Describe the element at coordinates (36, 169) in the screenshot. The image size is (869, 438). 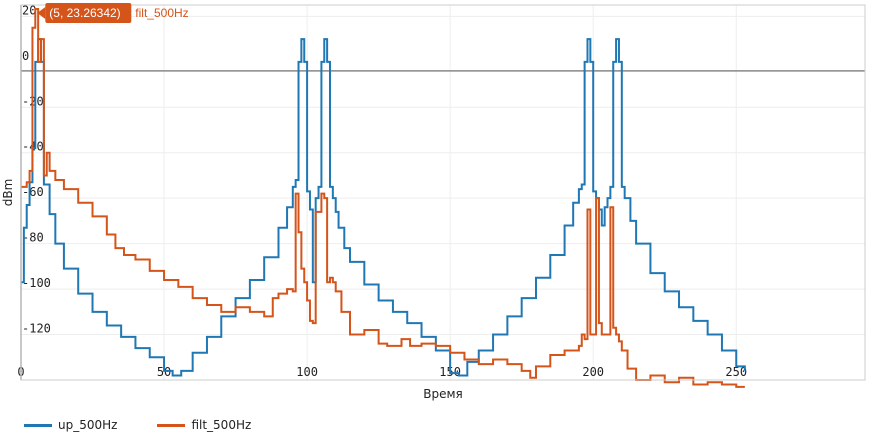
I see `y-tick-labels: 200-20-40-60-80-100-120` at that location.